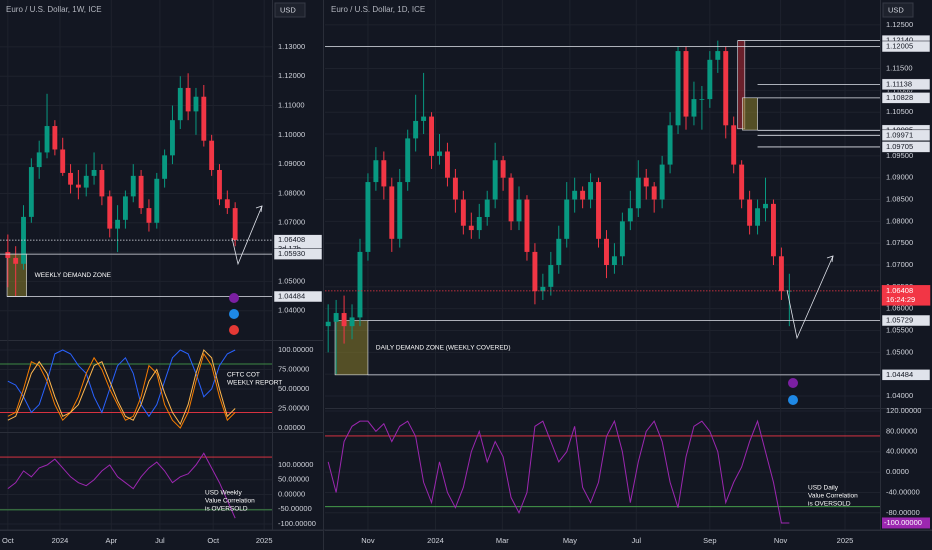 Image resolution: width=932 pixels, height=550 pixels. I want to click on level-label: 1.11138, so click(899, 83).